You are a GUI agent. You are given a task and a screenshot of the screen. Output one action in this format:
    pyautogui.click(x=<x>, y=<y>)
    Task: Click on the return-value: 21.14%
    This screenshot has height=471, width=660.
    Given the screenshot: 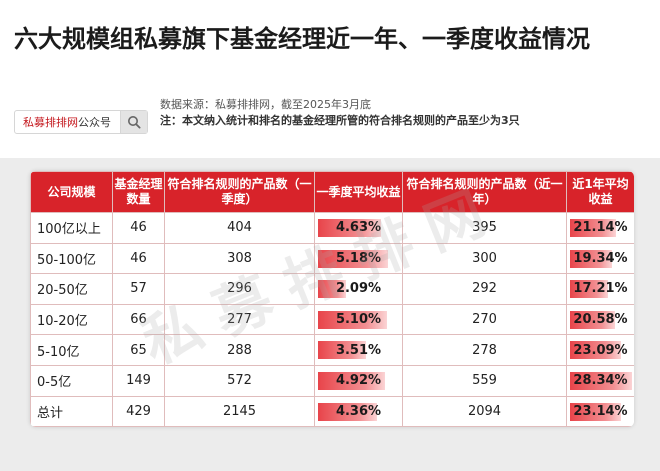 What is the action you would take?
    pyautogui.click(x=600, y=228)
    